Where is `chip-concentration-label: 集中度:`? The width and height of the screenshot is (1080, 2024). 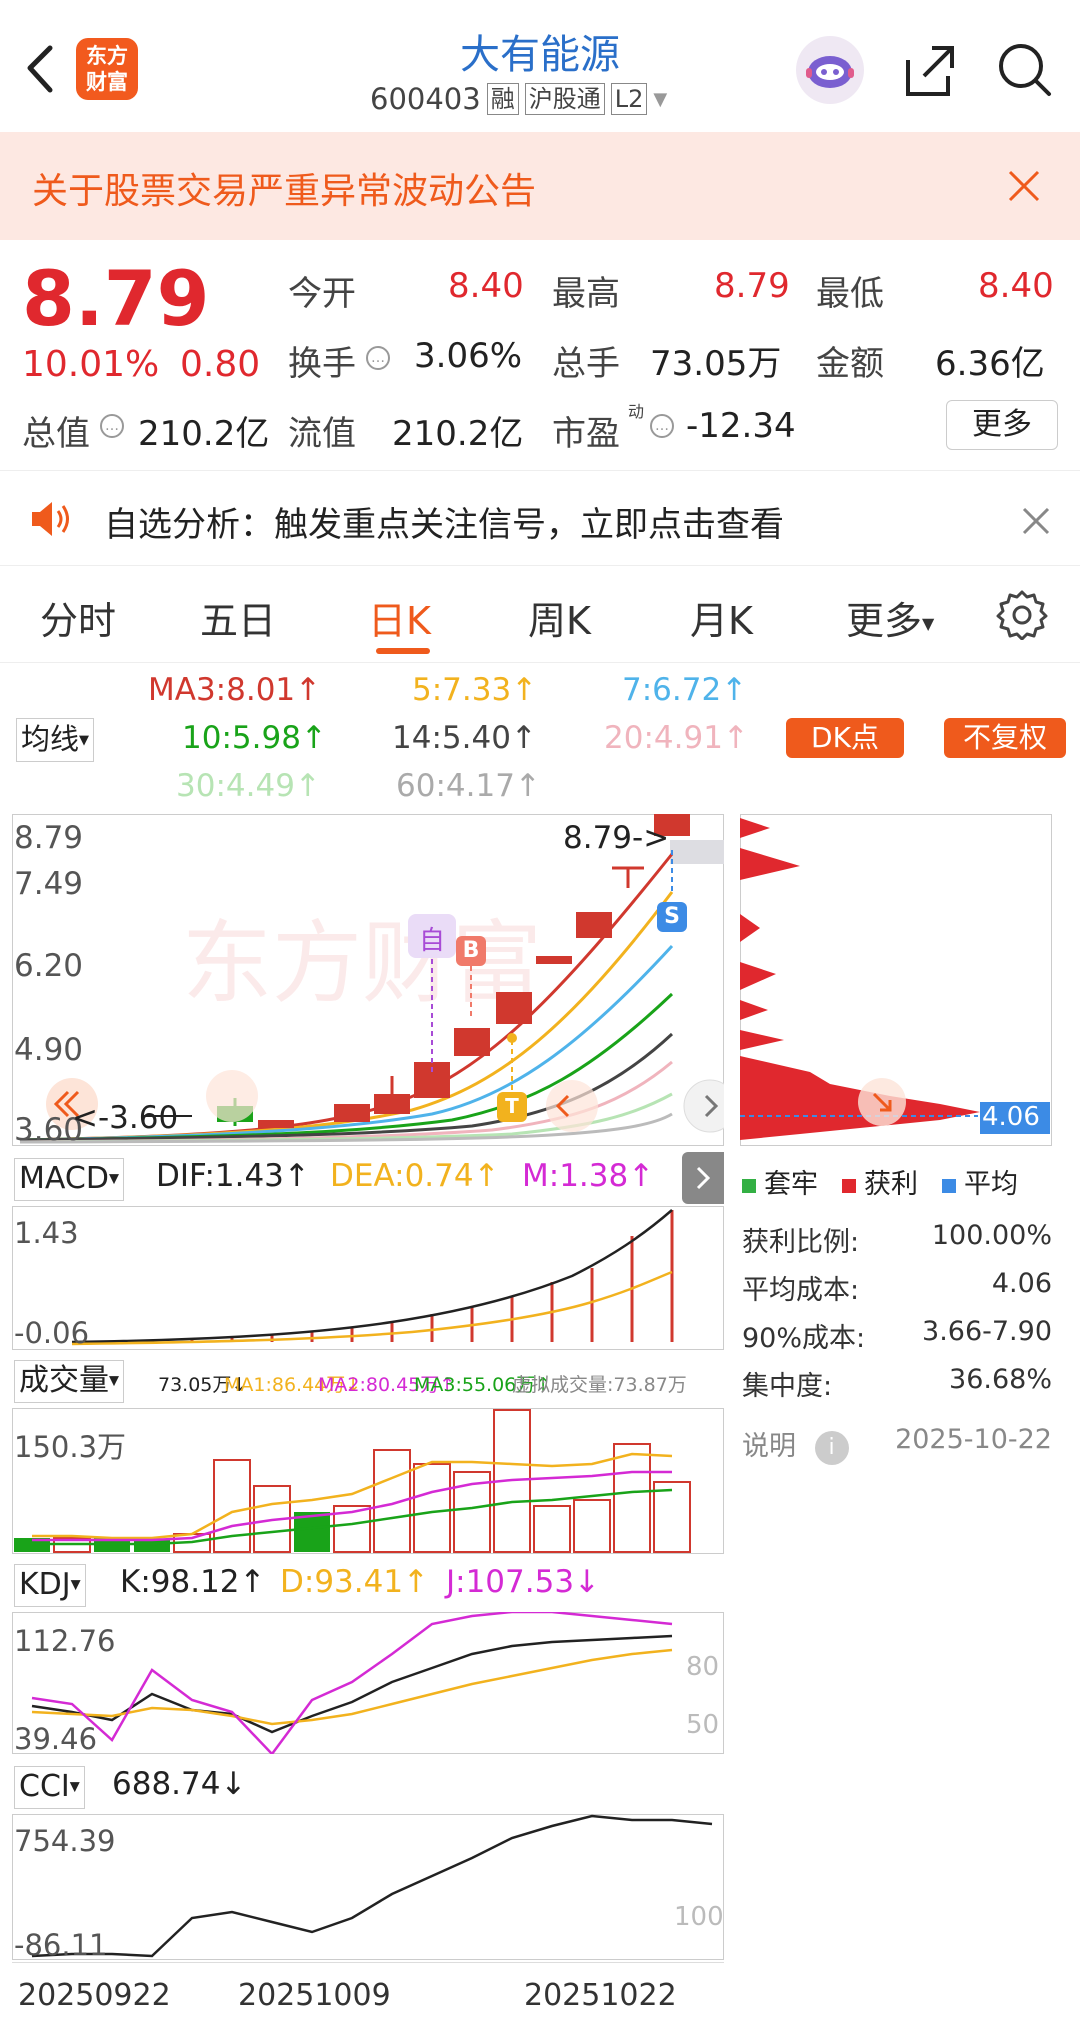 chip-concentration-label: 集中度: is located at coordinates (787, 1386).